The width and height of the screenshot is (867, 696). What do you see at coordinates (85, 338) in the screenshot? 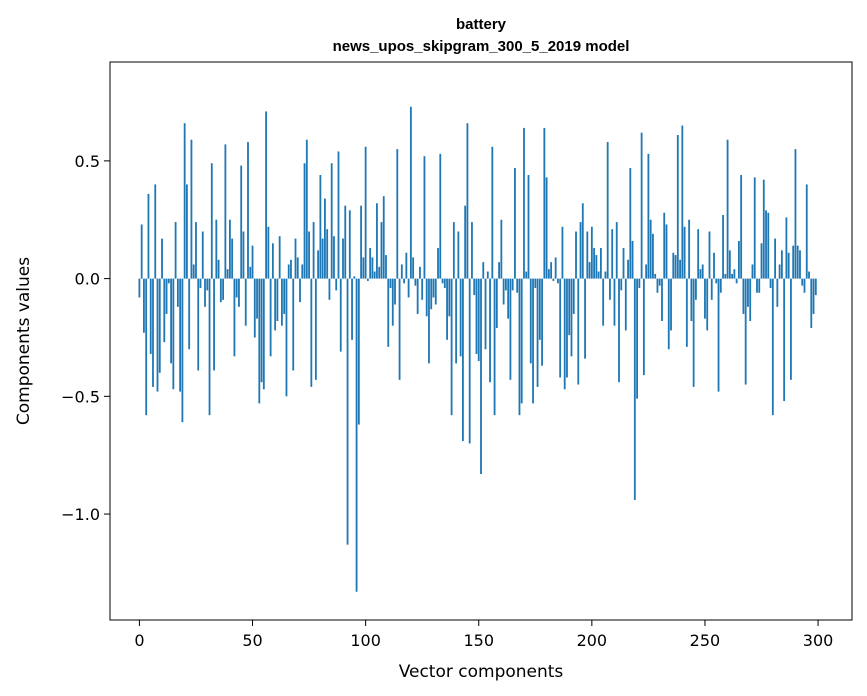
I see `y-axis-ticks: −1.0 −0.5 0.0 0.5` at bounding box center [85, 338].